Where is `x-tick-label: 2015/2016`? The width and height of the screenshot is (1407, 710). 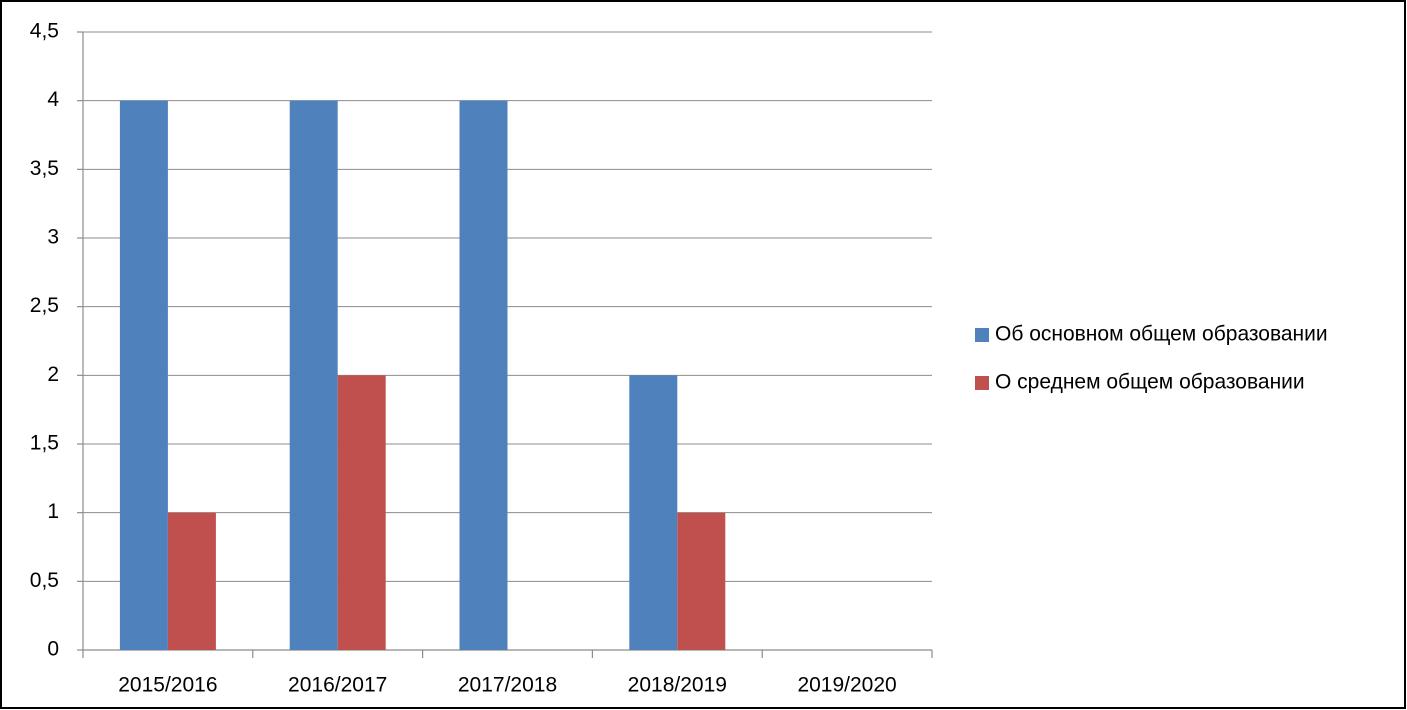 x-tick-label: 2015/2016 is located at coordinates (167, 685).